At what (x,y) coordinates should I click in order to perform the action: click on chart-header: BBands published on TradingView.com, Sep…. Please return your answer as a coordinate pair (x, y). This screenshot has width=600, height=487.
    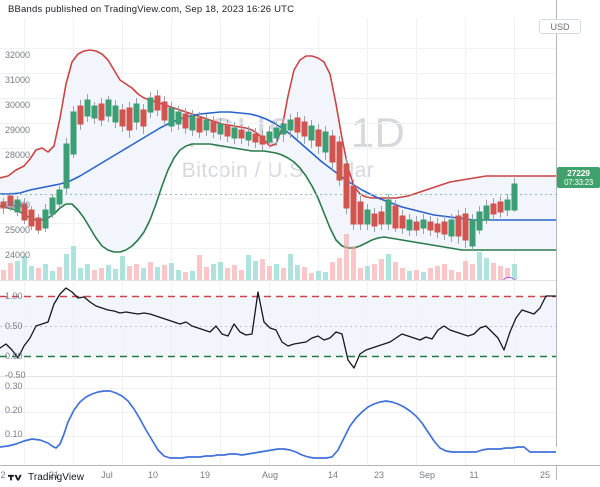
    Looking at the image, I should click on (300, 9).